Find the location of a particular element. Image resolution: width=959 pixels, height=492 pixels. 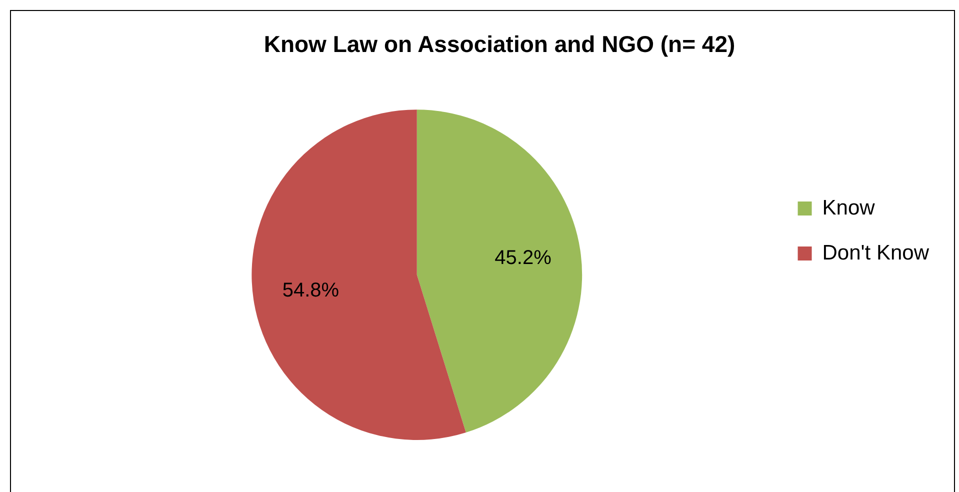

data-label: 54.8% is located at coordinates (311, 290).